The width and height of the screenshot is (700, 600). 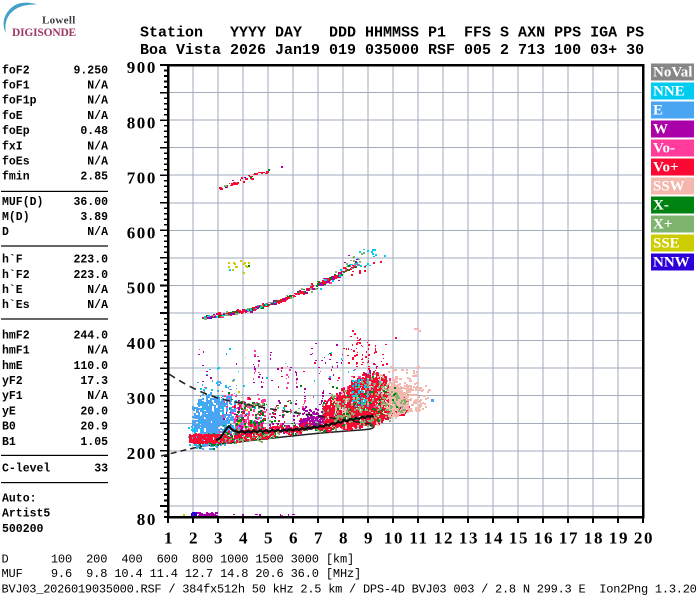 I want to click on svg-text: 20, so click(x=644, y=538).